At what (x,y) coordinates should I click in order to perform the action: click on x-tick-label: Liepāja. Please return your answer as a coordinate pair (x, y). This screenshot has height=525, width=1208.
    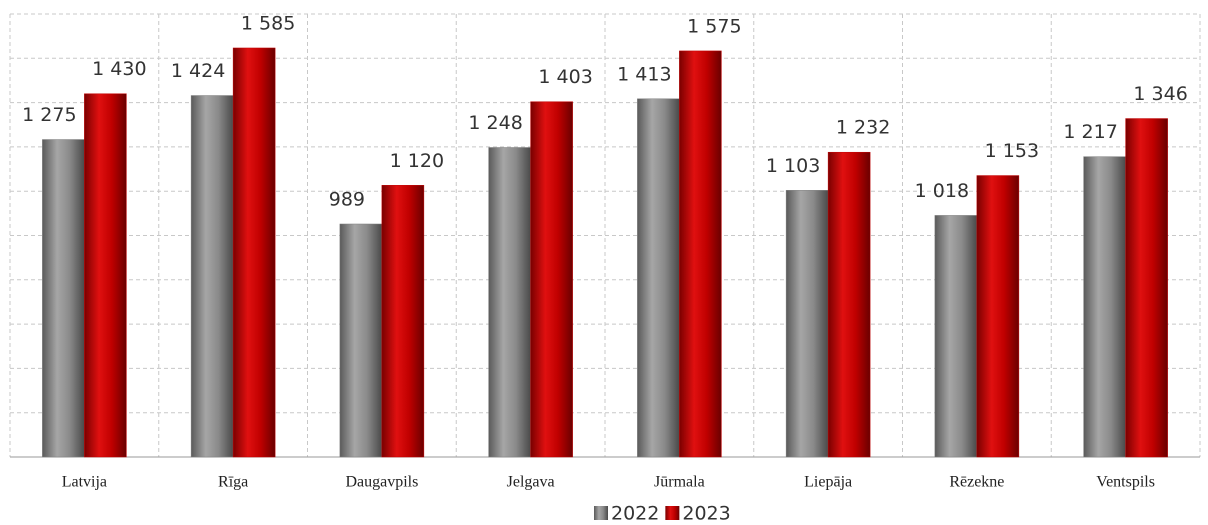
    Looking at the image, I should click on (828, 482).